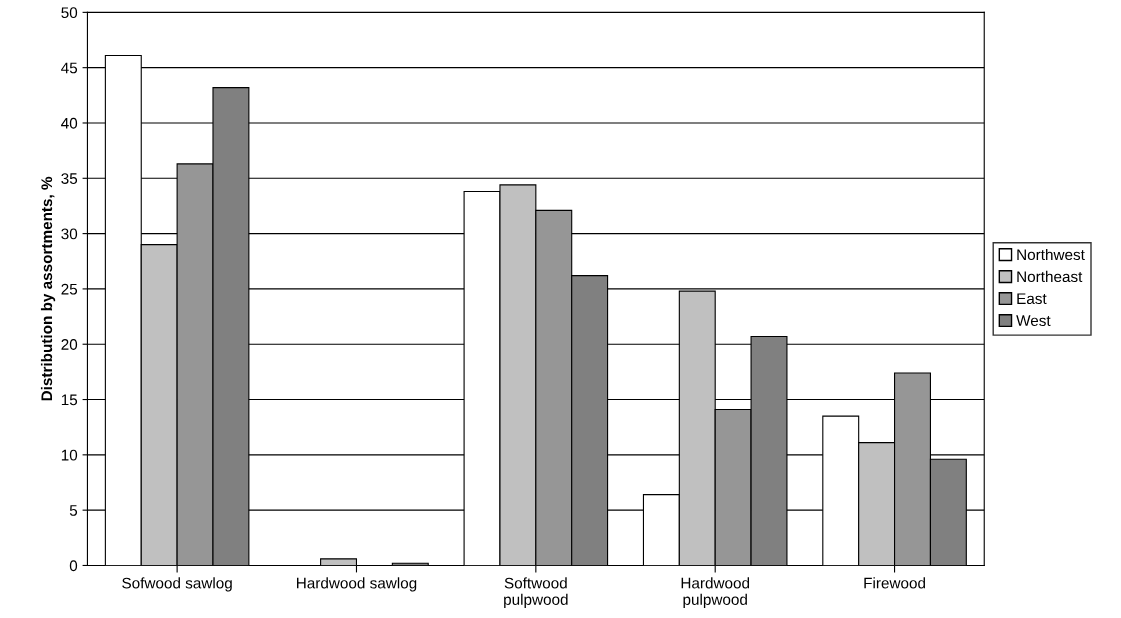  Describe the element at coordinates (73, 510) in the screenshot. I see `y-tick-label: 5` at that location.